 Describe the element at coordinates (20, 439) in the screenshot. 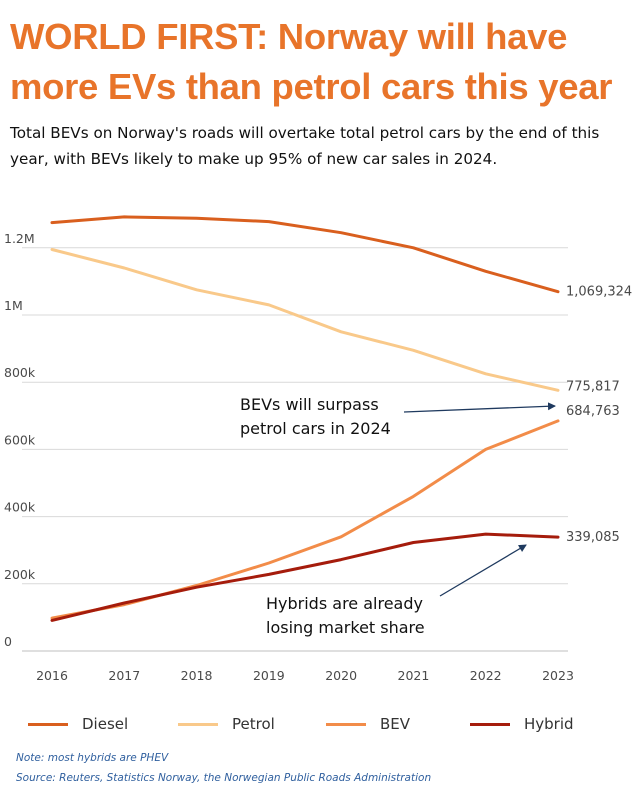

I see `y-tick-label: 600k` at that location.